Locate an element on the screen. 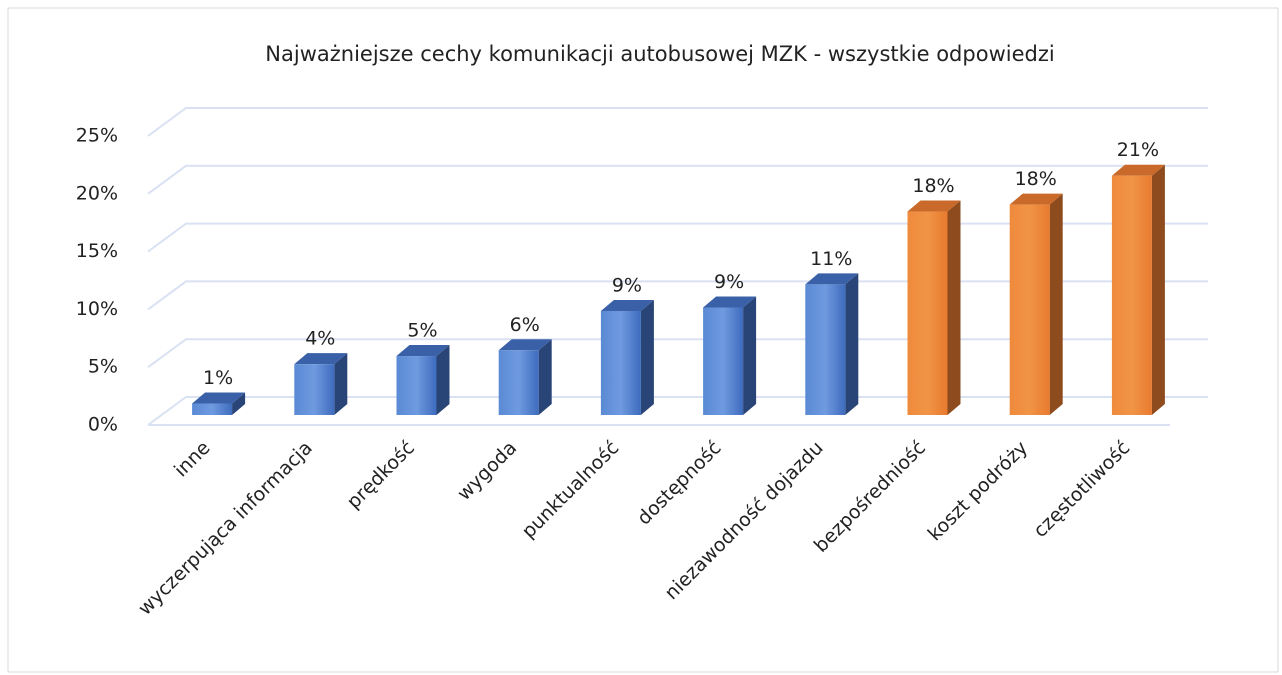 The image size is (1282, 675). data-label: 11% is located at coordinates (831, 259).